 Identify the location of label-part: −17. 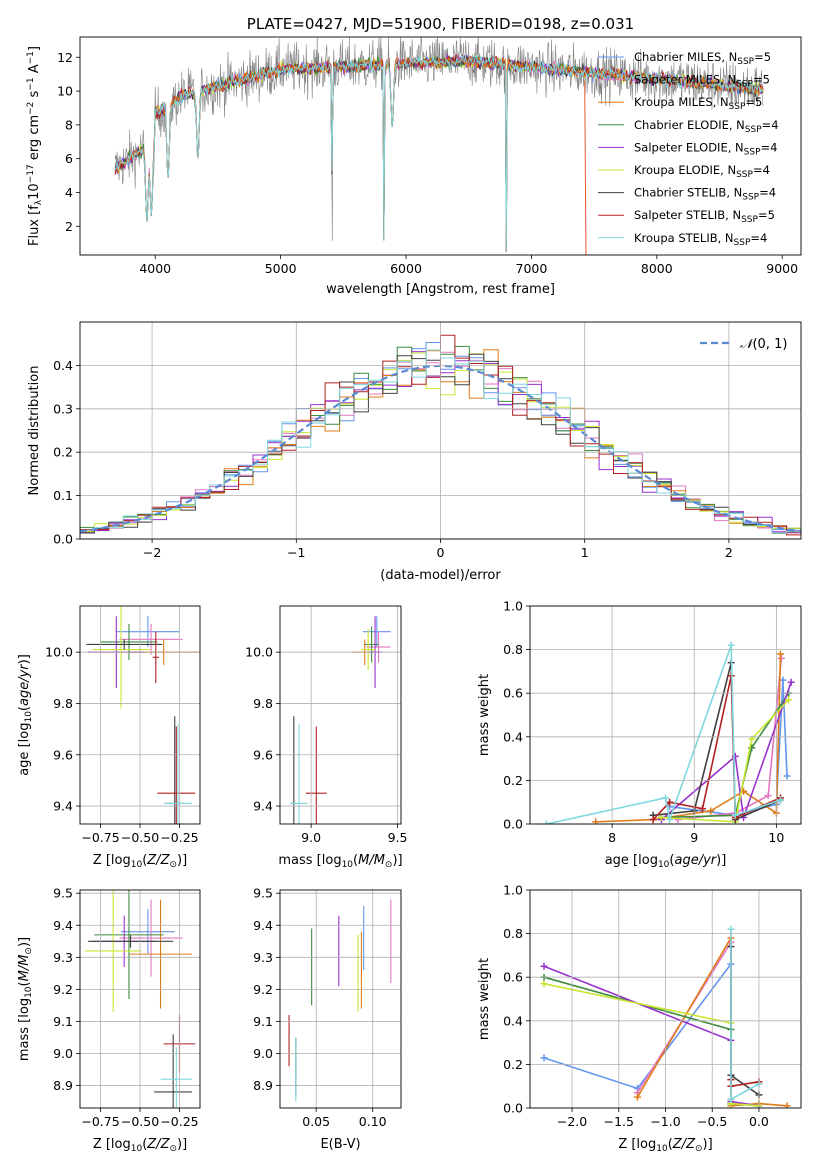
(31, 173).